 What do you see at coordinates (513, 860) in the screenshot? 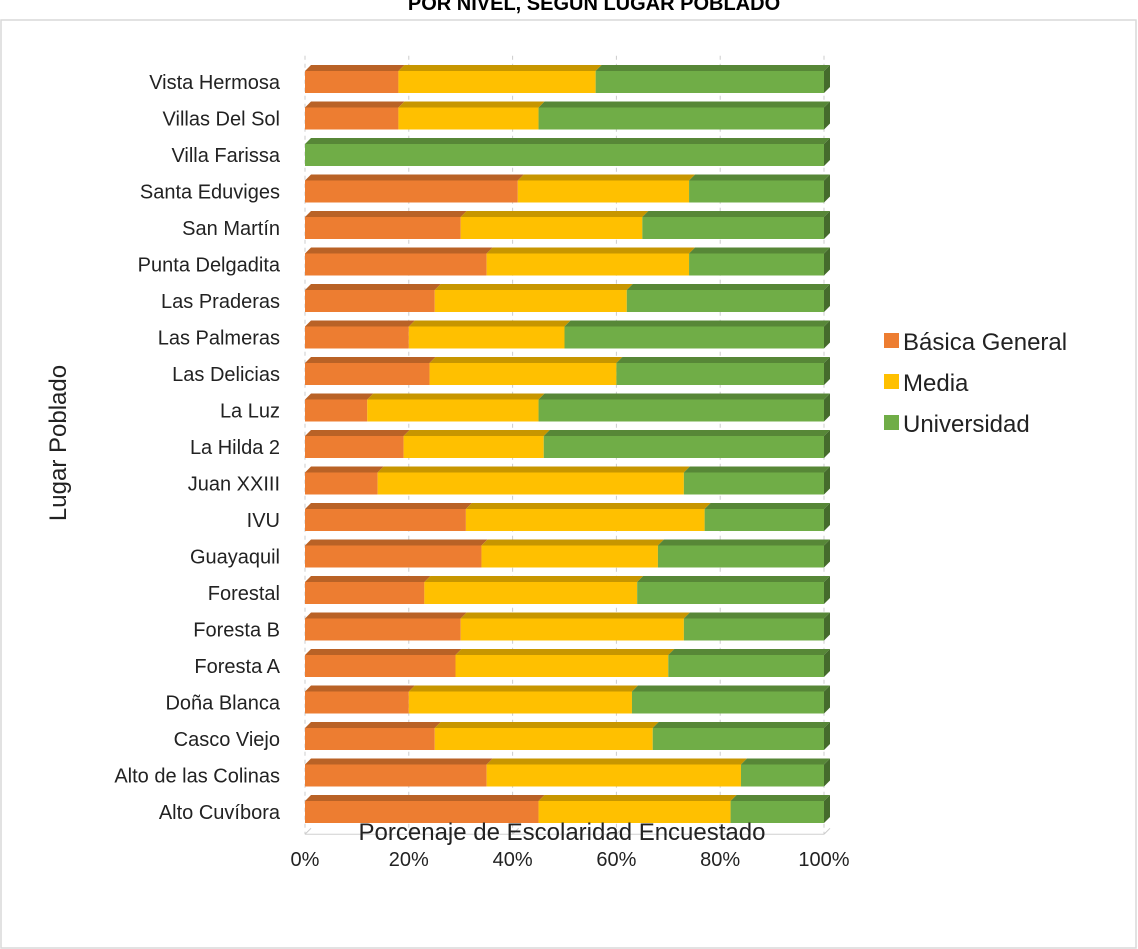
I see `x-tick-label: 40%` at bounding box center [513, 860].